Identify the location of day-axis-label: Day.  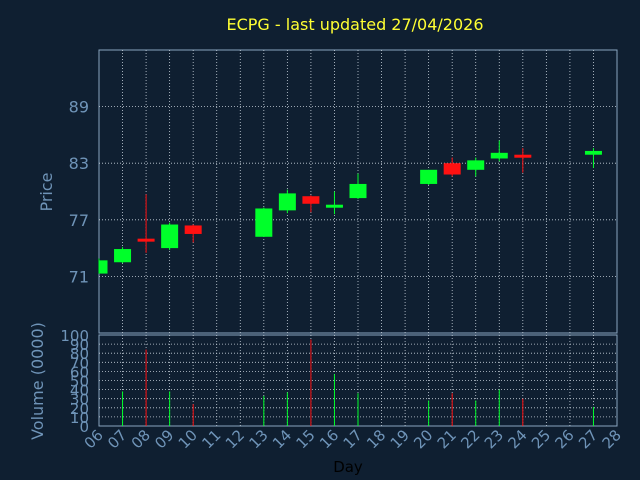
(348, 467).